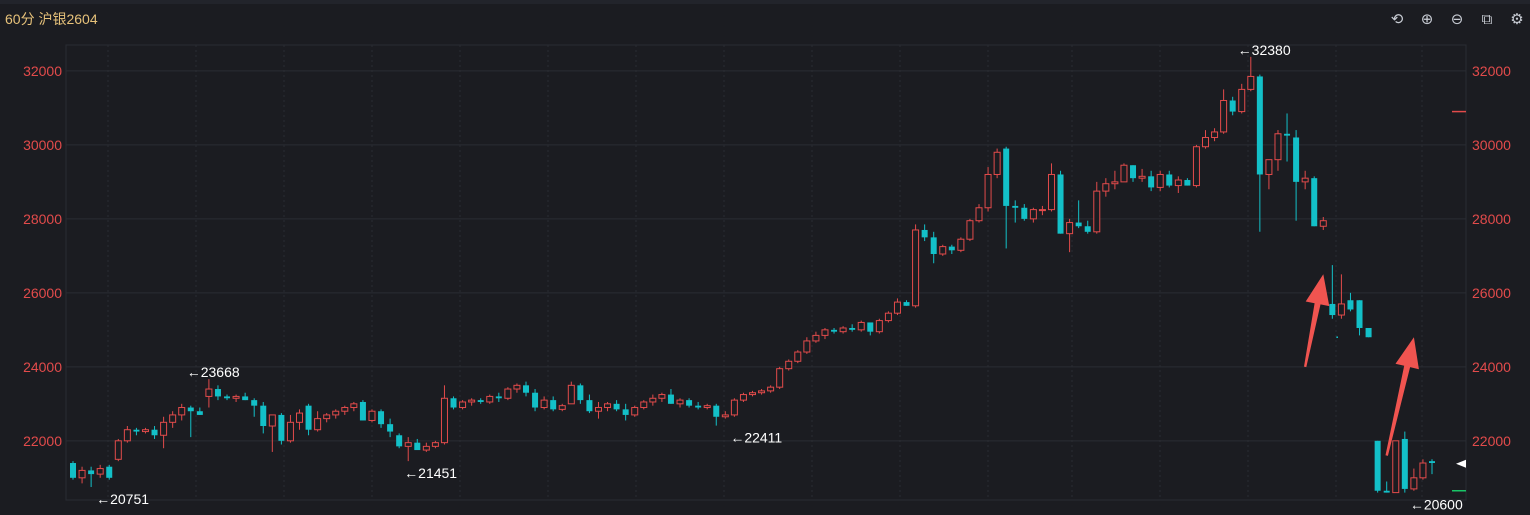 The image size is (1530, 515). I want to click on extreme-price-label: ←20751, so click(122, 499).